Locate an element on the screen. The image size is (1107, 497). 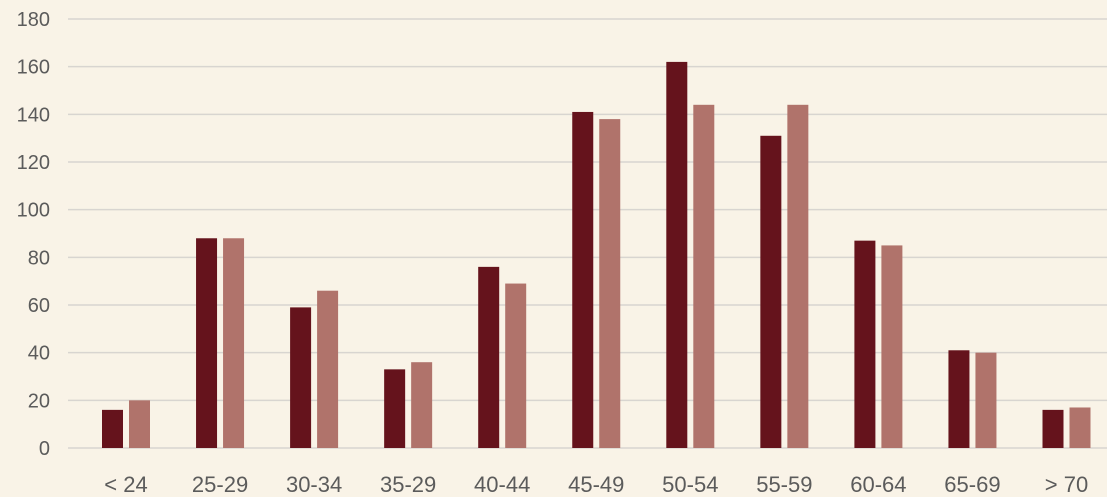
x-tick-label: 55-59 is located at coordinates (784, 484).